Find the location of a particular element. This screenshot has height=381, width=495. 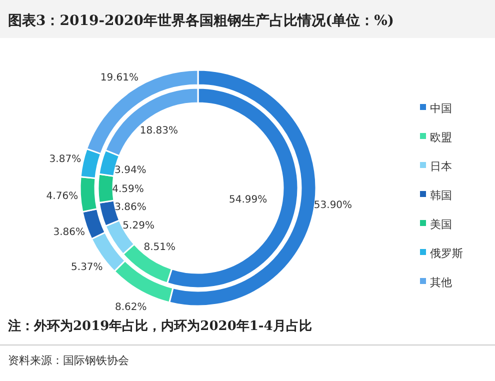

data-label: 4.76% is located at coordinates (62, 196).